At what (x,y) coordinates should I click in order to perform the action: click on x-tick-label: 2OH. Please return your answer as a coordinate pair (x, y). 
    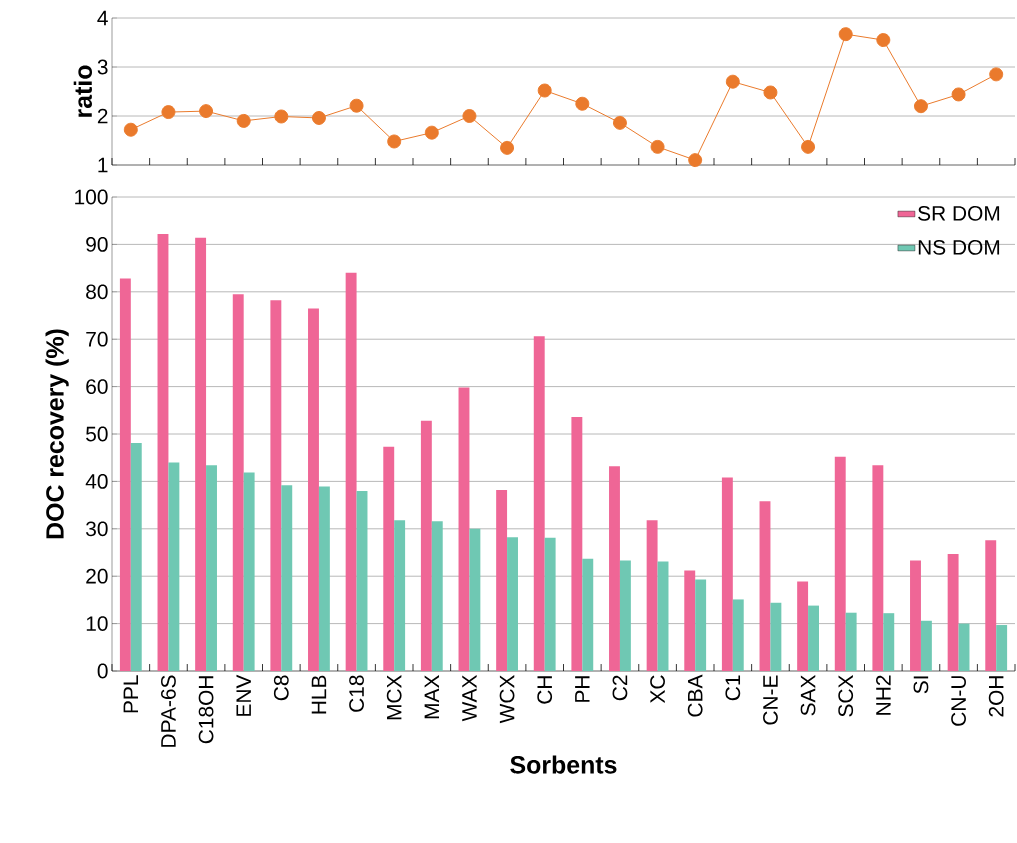
    Looking at the image, I should click on (996, 696).